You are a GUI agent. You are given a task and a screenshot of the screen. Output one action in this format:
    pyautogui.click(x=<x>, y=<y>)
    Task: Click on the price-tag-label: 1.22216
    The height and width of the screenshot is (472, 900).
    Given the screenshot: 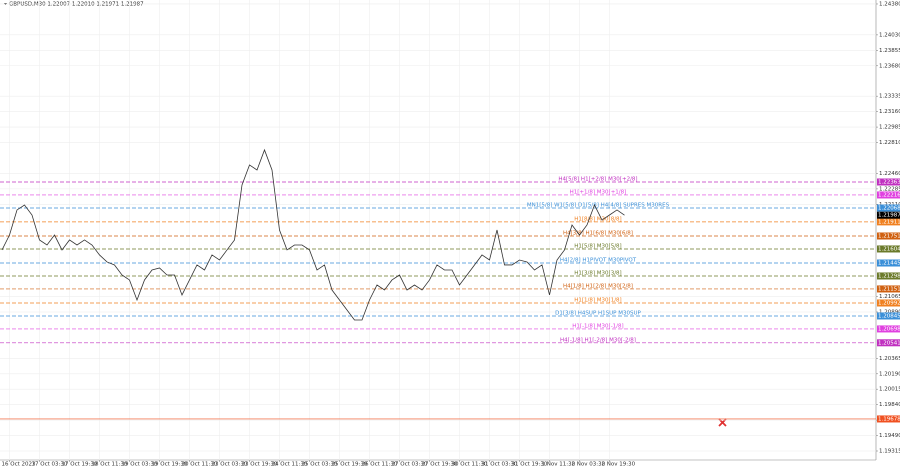 What is the action you would take?
    pyautogui.click(x=889, y=195)
    